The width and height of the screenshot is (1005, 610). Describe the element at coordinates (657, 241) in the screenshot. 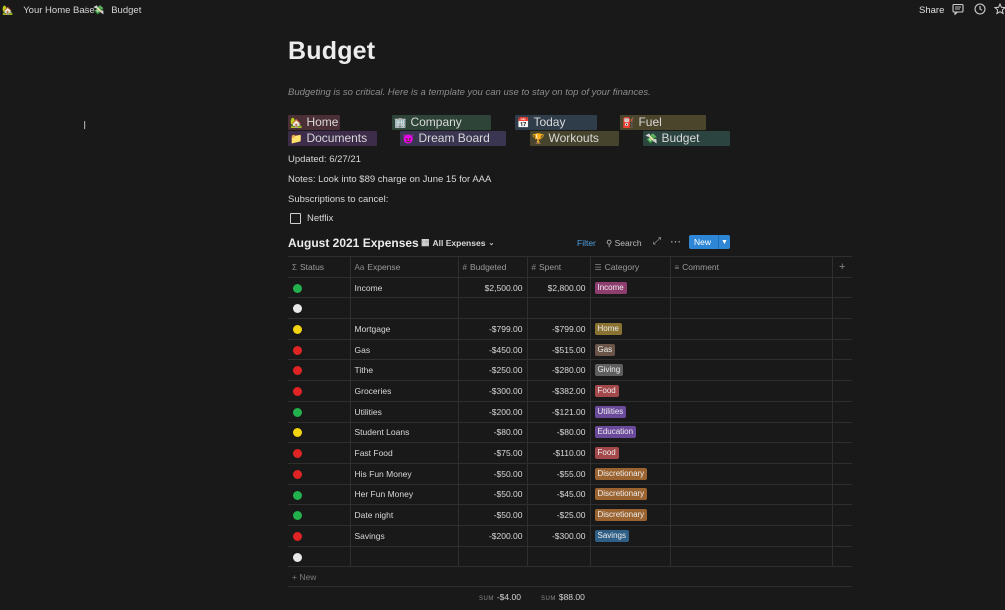

I see `expand-icon: ⤢` at that location.